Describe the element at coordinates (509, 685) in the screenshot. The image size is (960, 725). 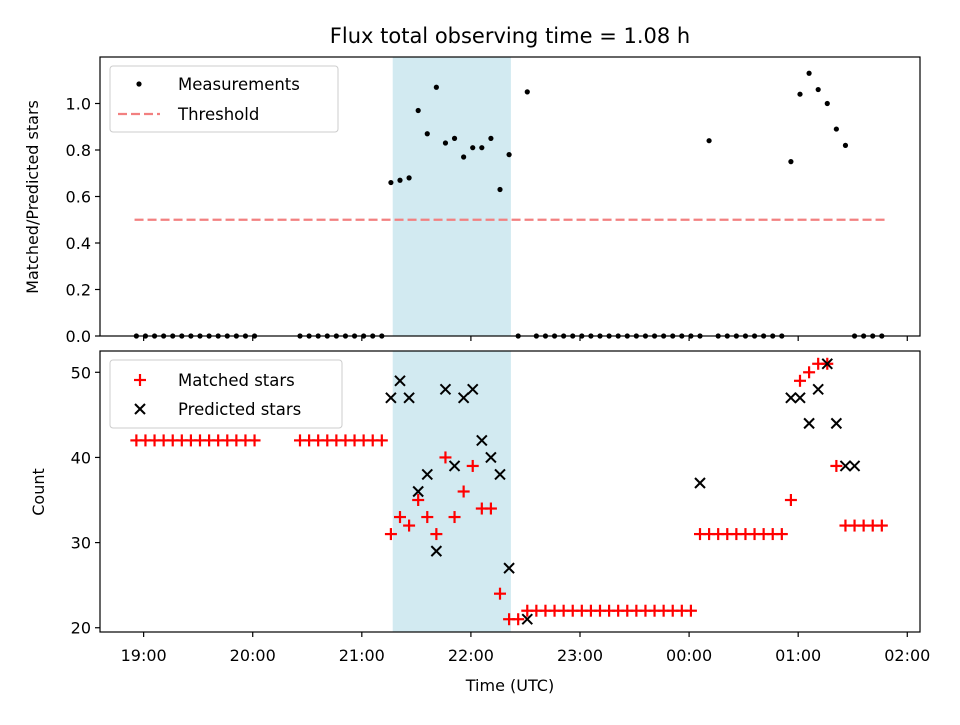
I see `x-axis-label: Time (UTC)` at that location.